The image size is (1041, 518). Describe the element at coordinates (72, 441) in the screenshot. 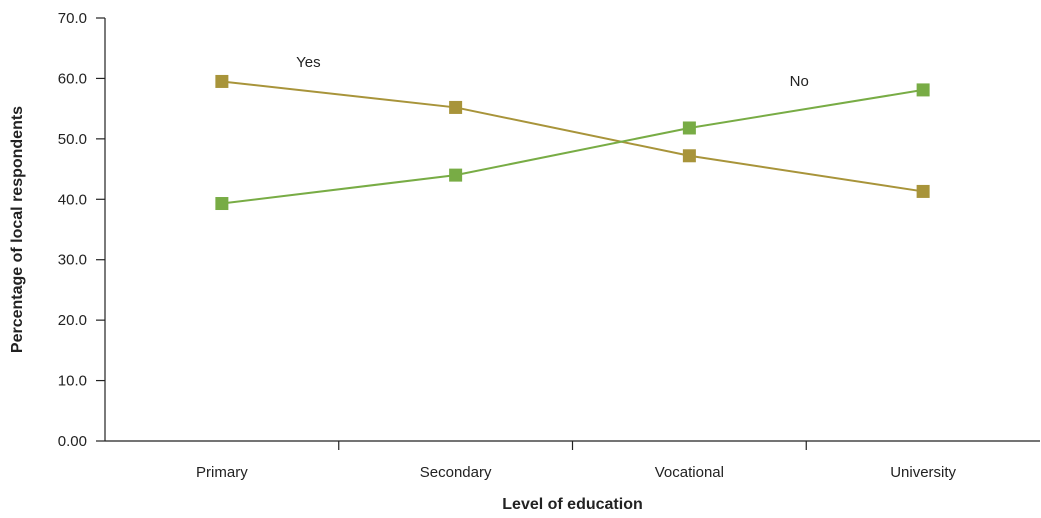

I see `y-tick-label: 0.00` at that location.